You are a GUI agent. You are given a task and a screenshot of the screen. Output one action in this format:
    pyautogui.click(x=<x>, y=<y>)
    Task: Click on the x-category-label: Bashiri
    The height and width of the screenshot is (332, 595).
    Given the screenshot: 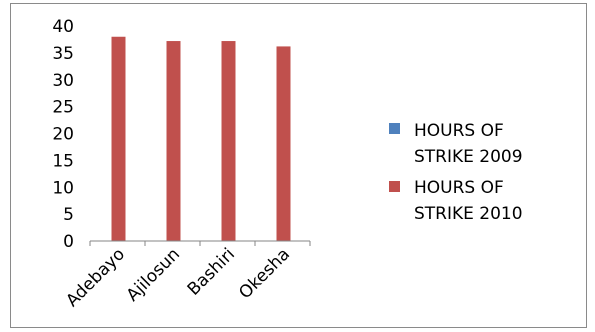 What is the action you would take?
    pyautogui.click(x=211, y=271)
    